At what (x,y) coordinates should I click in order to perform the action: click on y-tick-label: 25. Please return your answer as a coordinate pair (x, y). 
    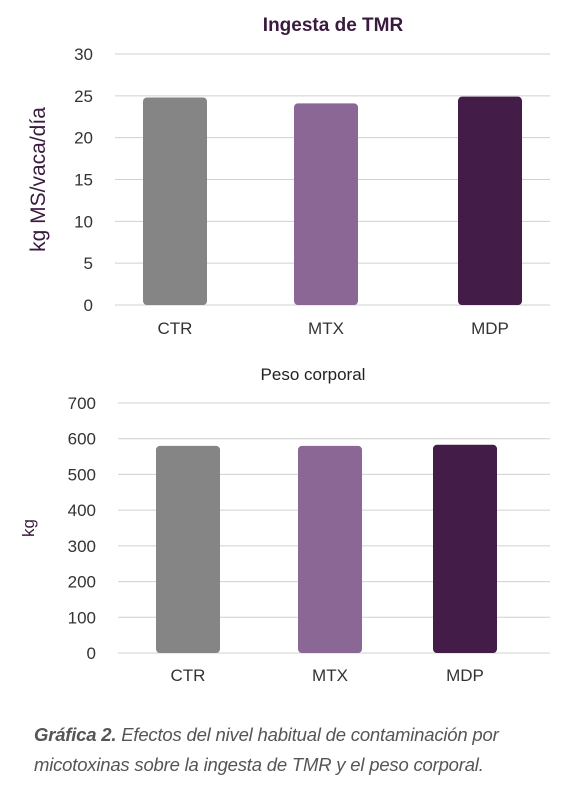
    Looking at the image, I should click on (83, 96).